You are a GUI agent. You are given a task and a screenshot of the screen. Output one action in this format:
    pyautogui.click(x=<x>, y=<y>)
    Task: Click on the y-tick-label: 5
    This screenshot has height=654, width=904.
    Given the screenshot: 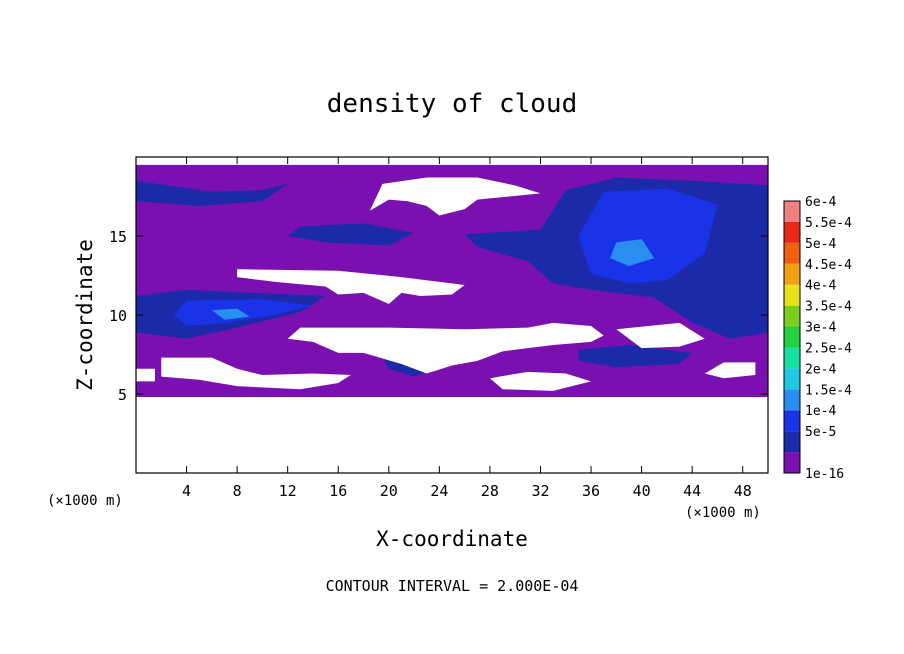 What is the action you would take?
    pyautogui.click(x=122, y=395)
    